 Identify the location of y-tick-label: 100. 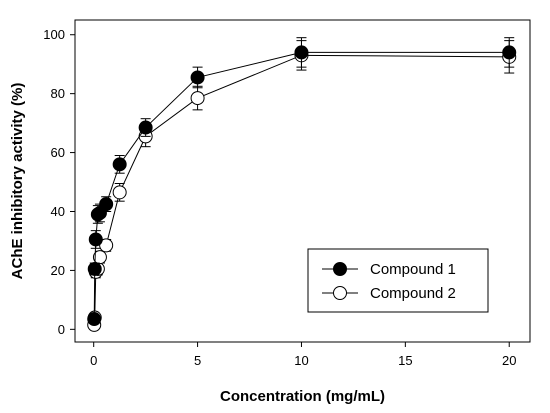
(54, 34).